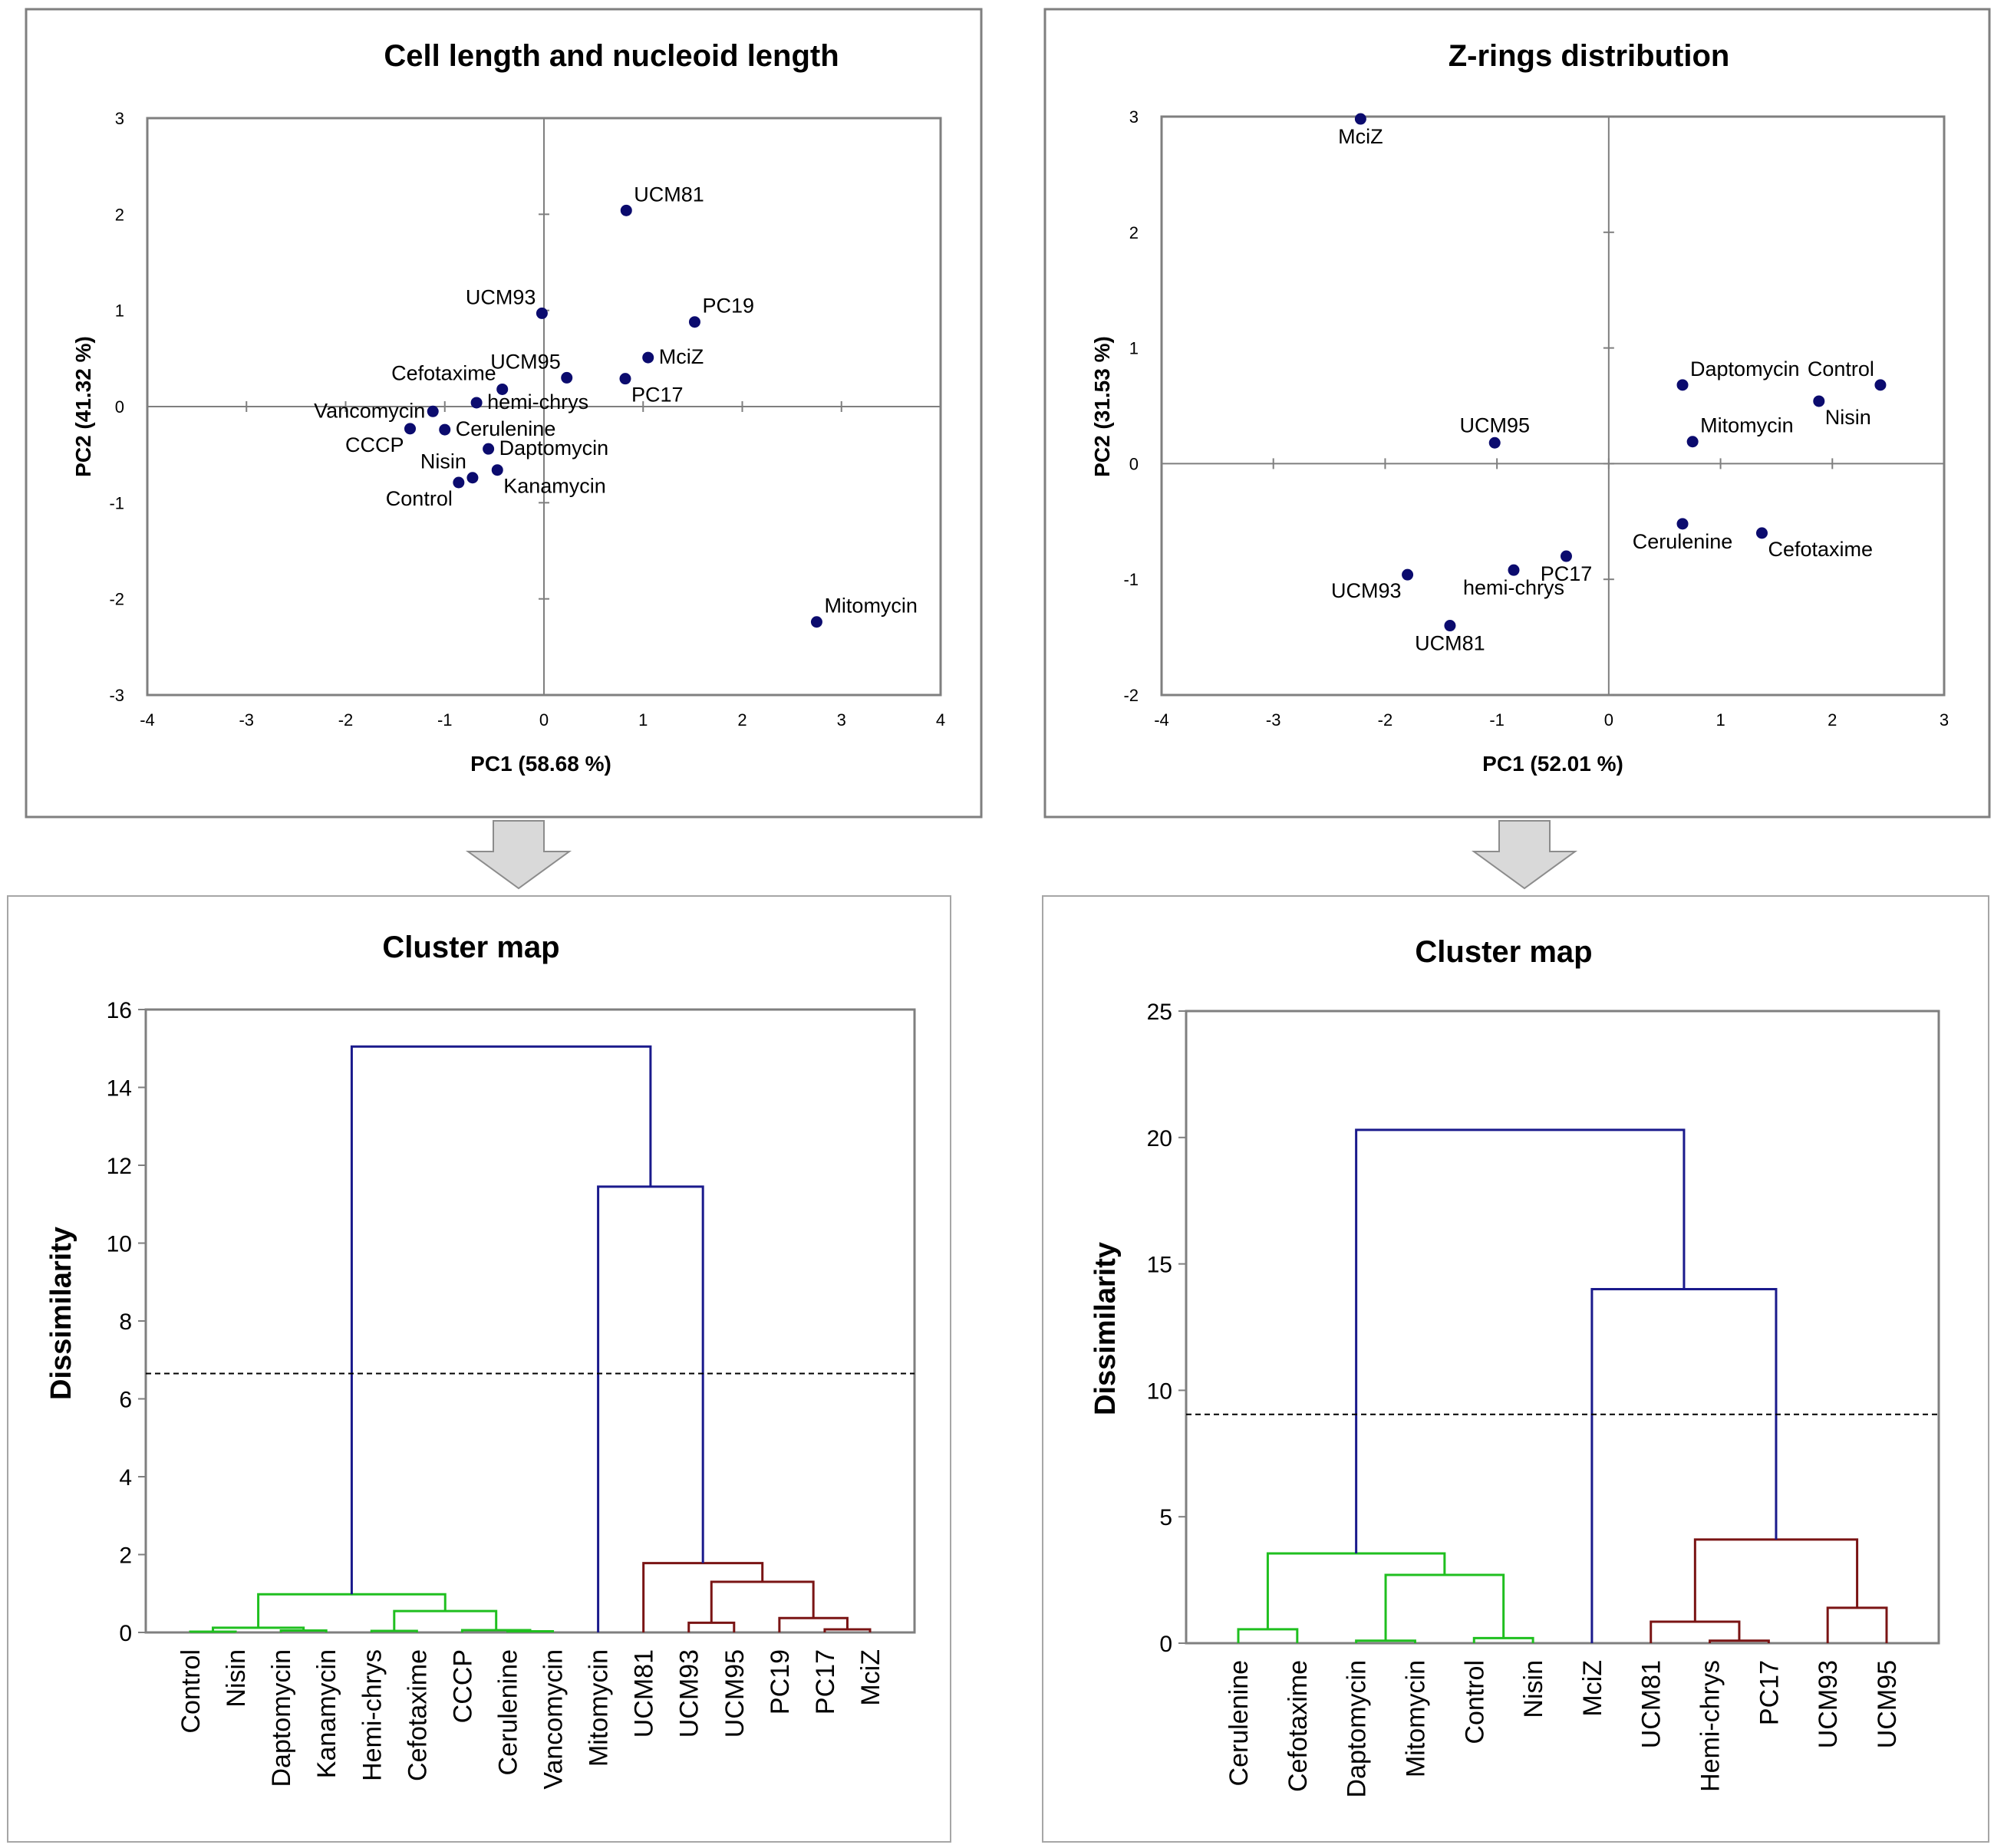 Image resolution: width=1994 pixels, height=1848 pixels. What do you see at coordinates (689, 1693) in the screenshot?
I see `leaf-label: UCM93` at bounding box center [689, 1693].